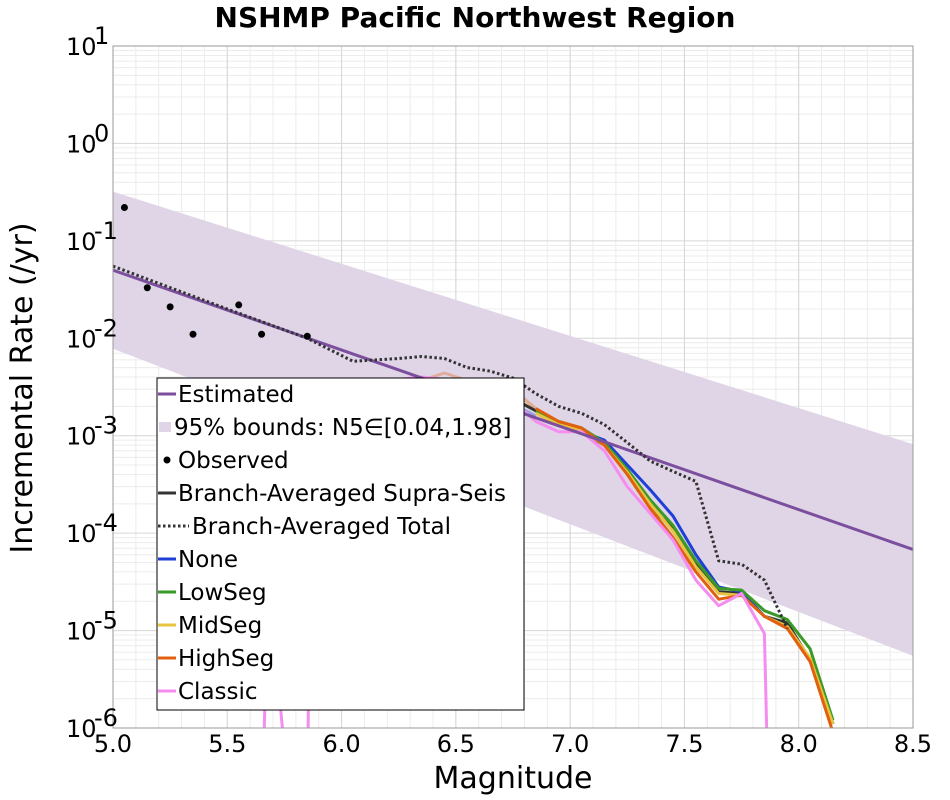  I want to click on y-tick-label: 10⁻², so click(92, 333).